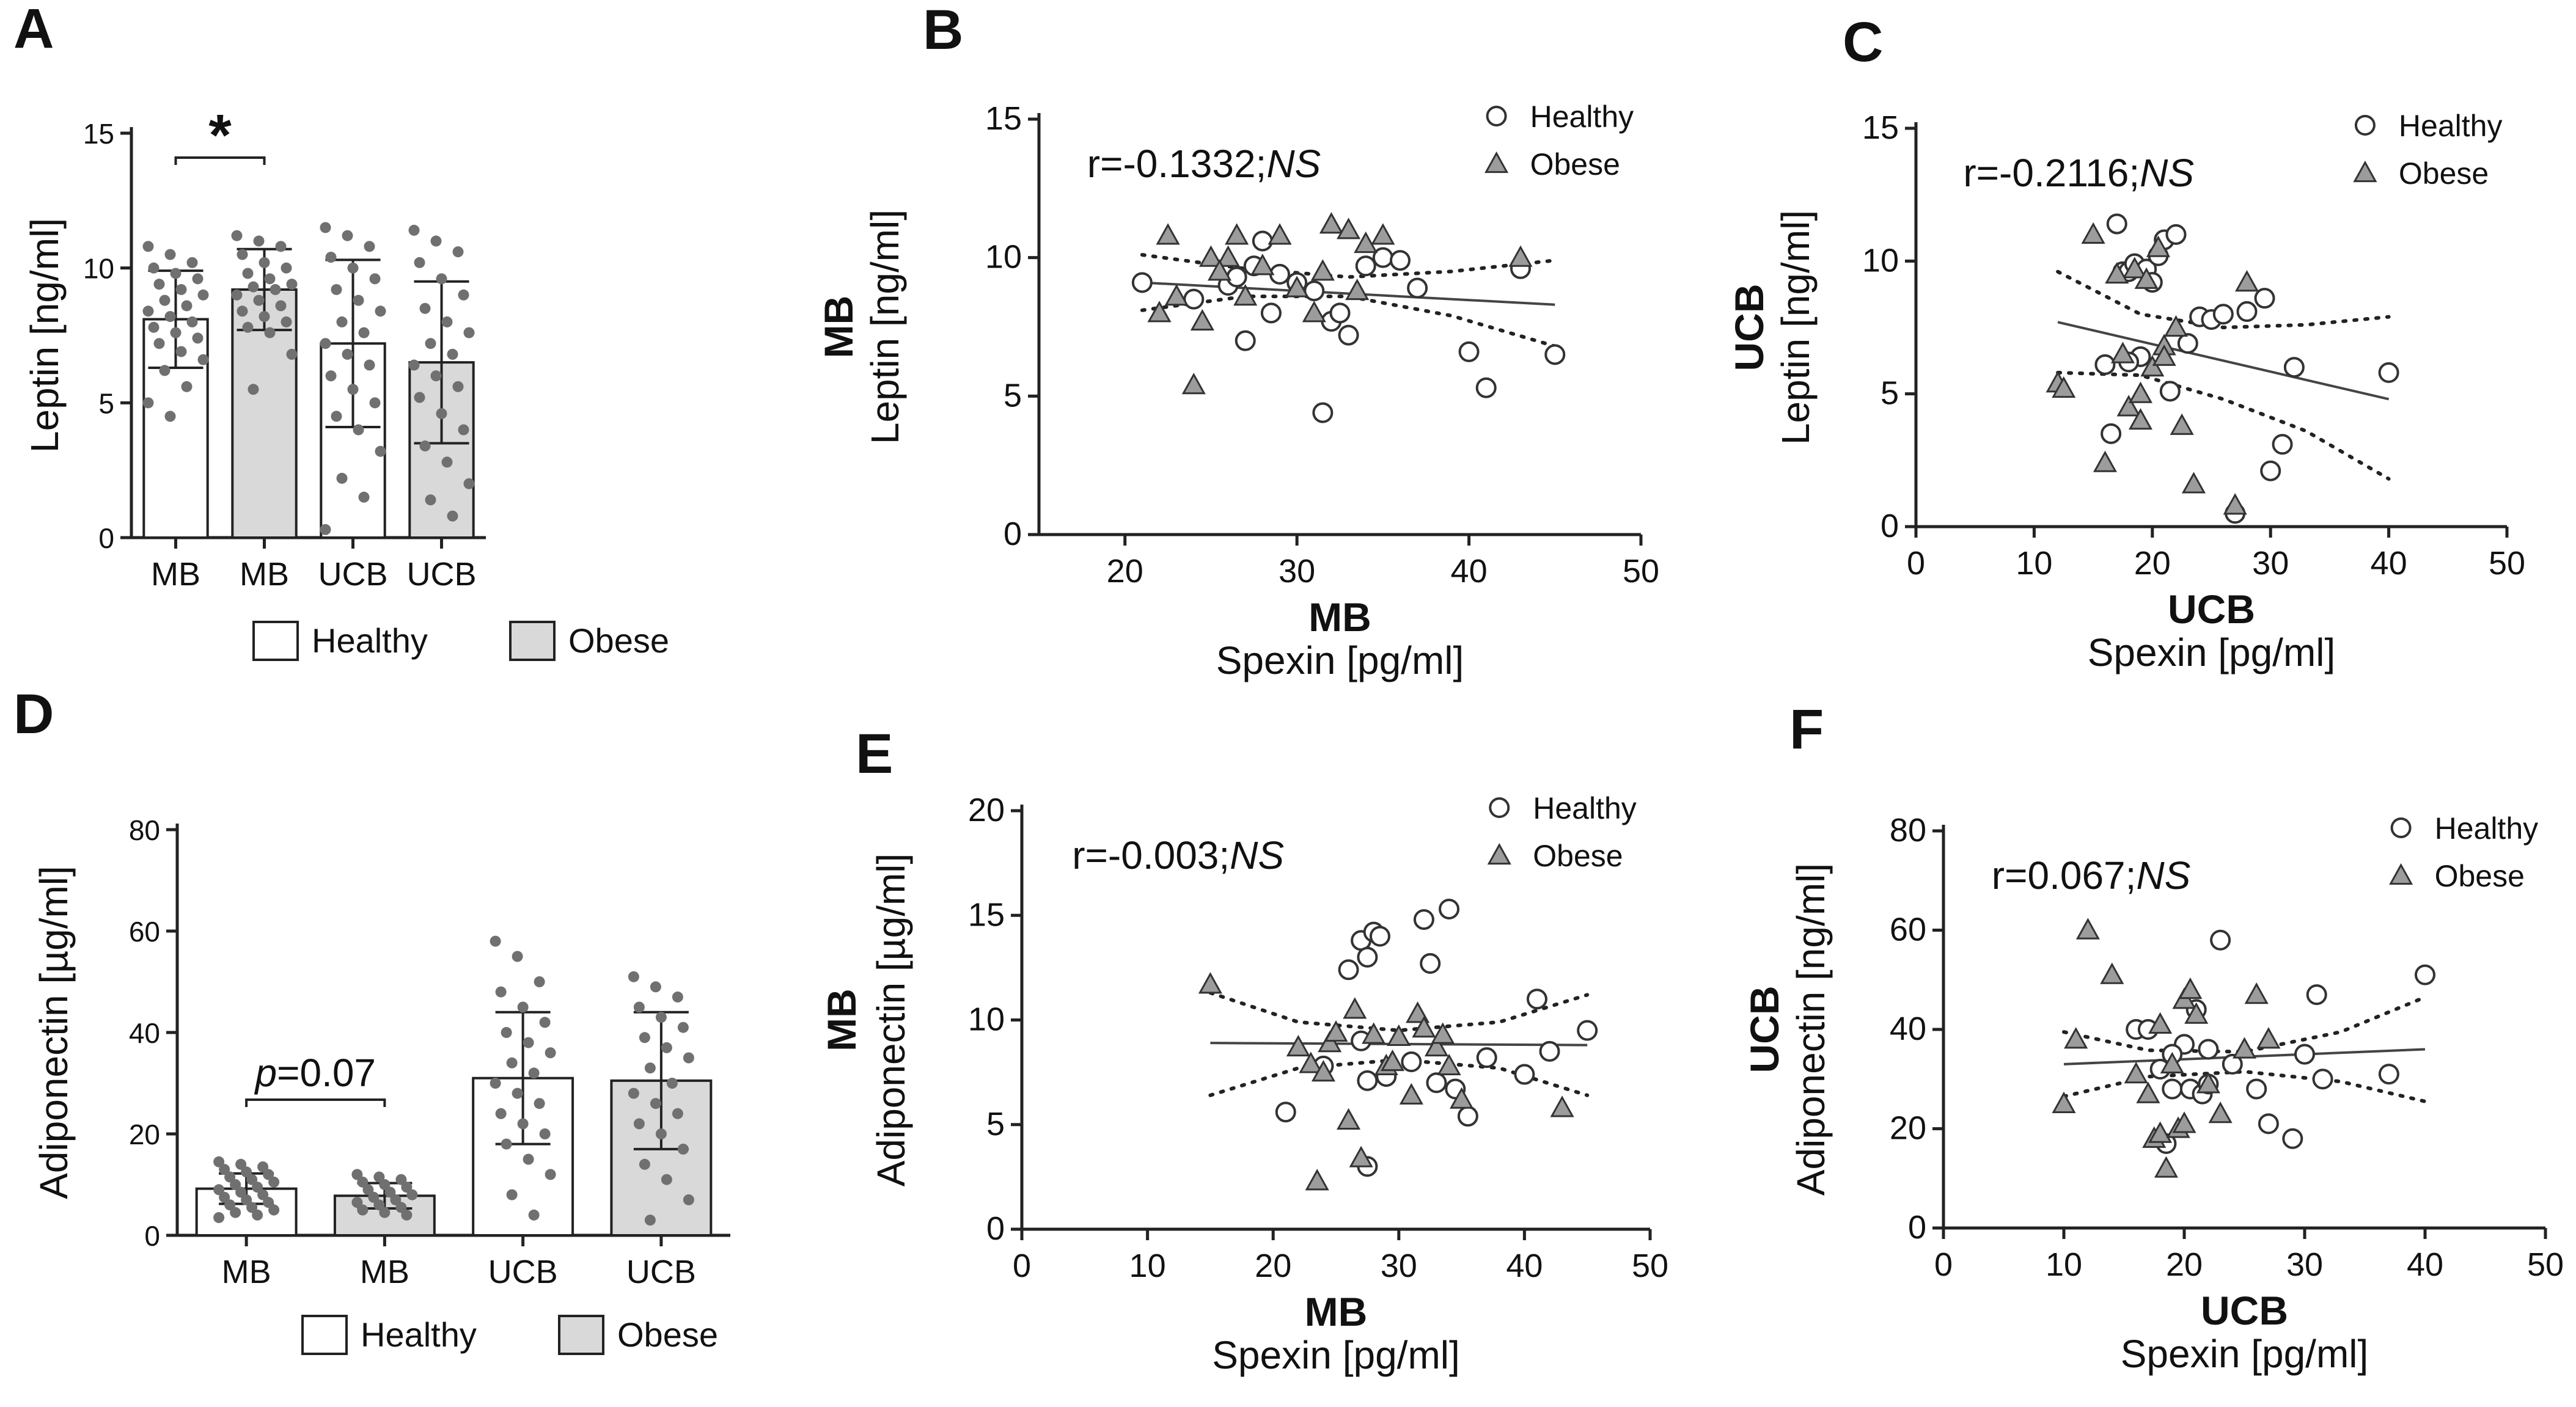  I want to click on x-tick-label: MB, so click(384, 1272).